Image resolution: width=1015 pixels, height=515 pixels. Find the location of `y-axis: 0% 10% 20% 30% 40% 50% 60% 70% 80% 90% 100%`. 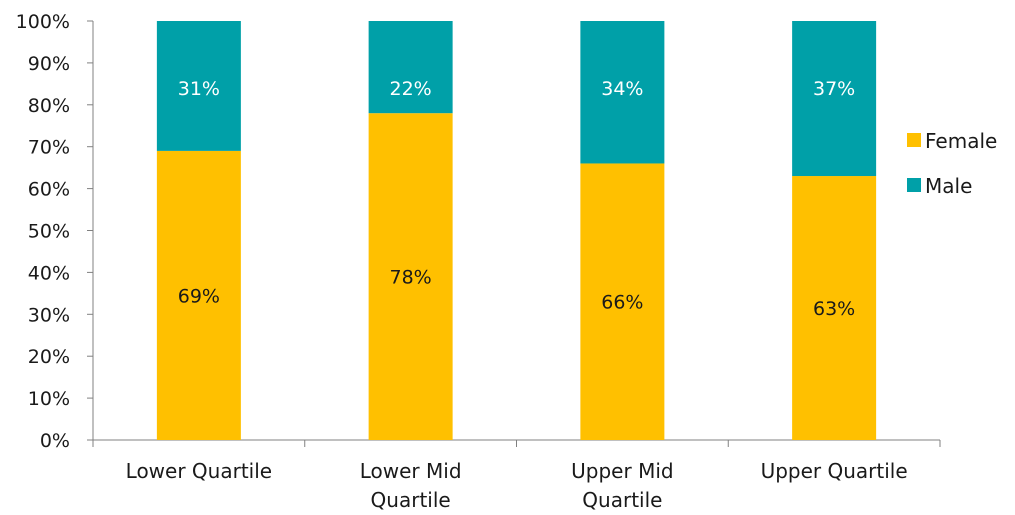

y-axis: 0% 10% 20% 30% 40% 50% 60% 70% 80% 90% 100% is located at coordinates (55, 231).